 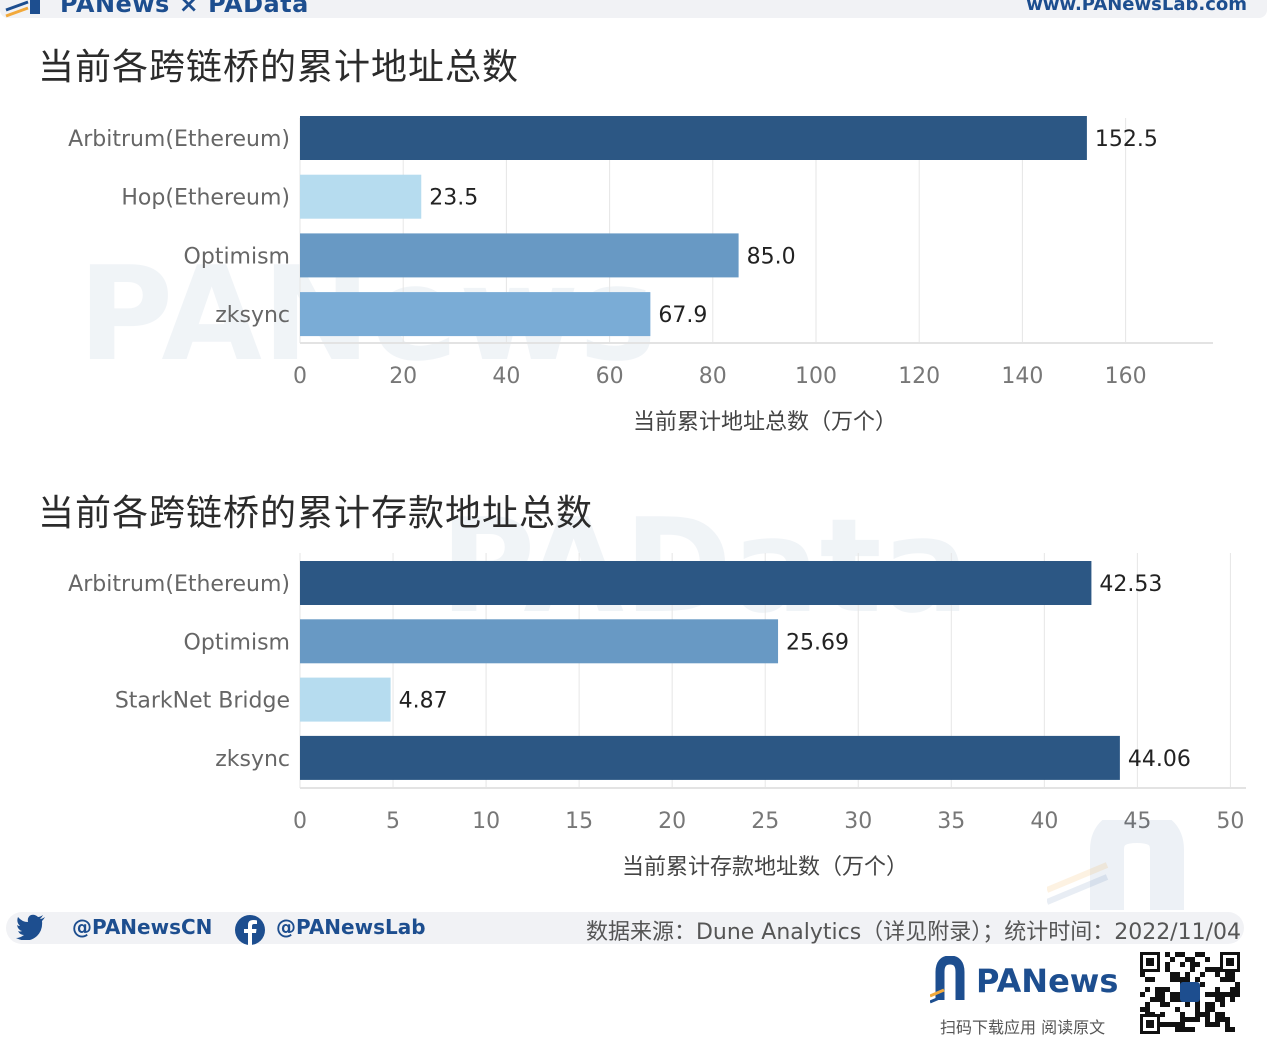 What do you see at coordinates (1159, 759) in the screenshot?
I see `chart-2-value-label: 44.06` at bounding box center [1159, 759].